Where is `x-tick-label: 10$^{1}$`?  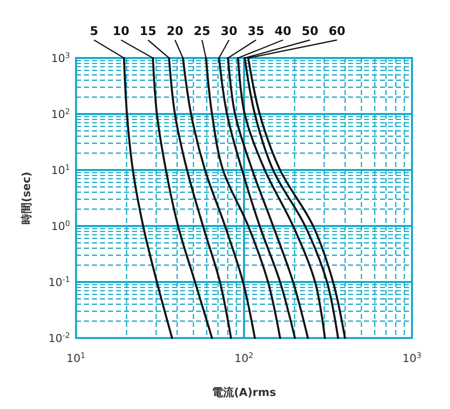
x-tick-label: 10$^{1}$ is located at coordinates (76, 357).